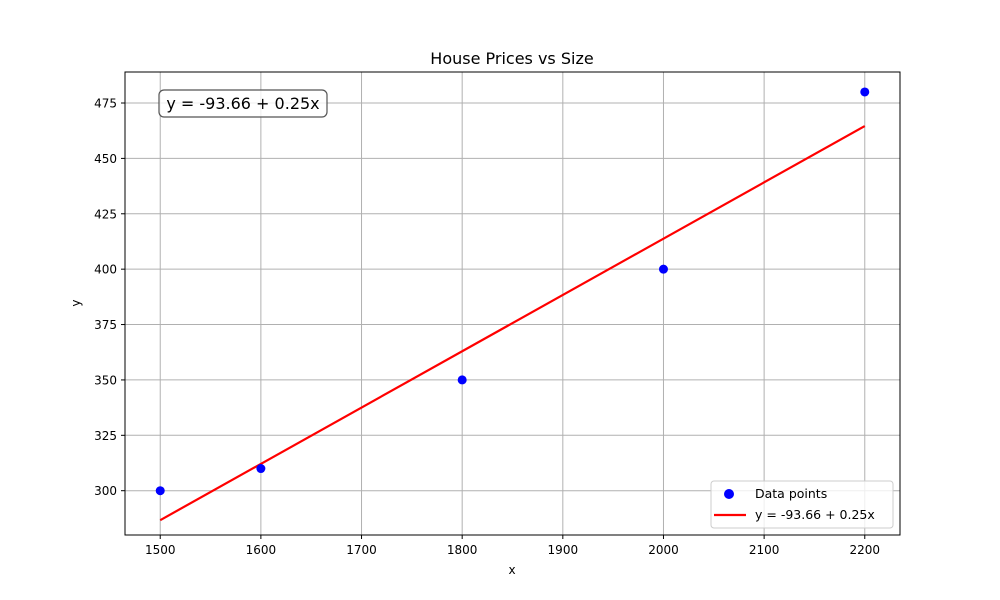  I want to click on x-tick-label: 2000, so click(663, 550).